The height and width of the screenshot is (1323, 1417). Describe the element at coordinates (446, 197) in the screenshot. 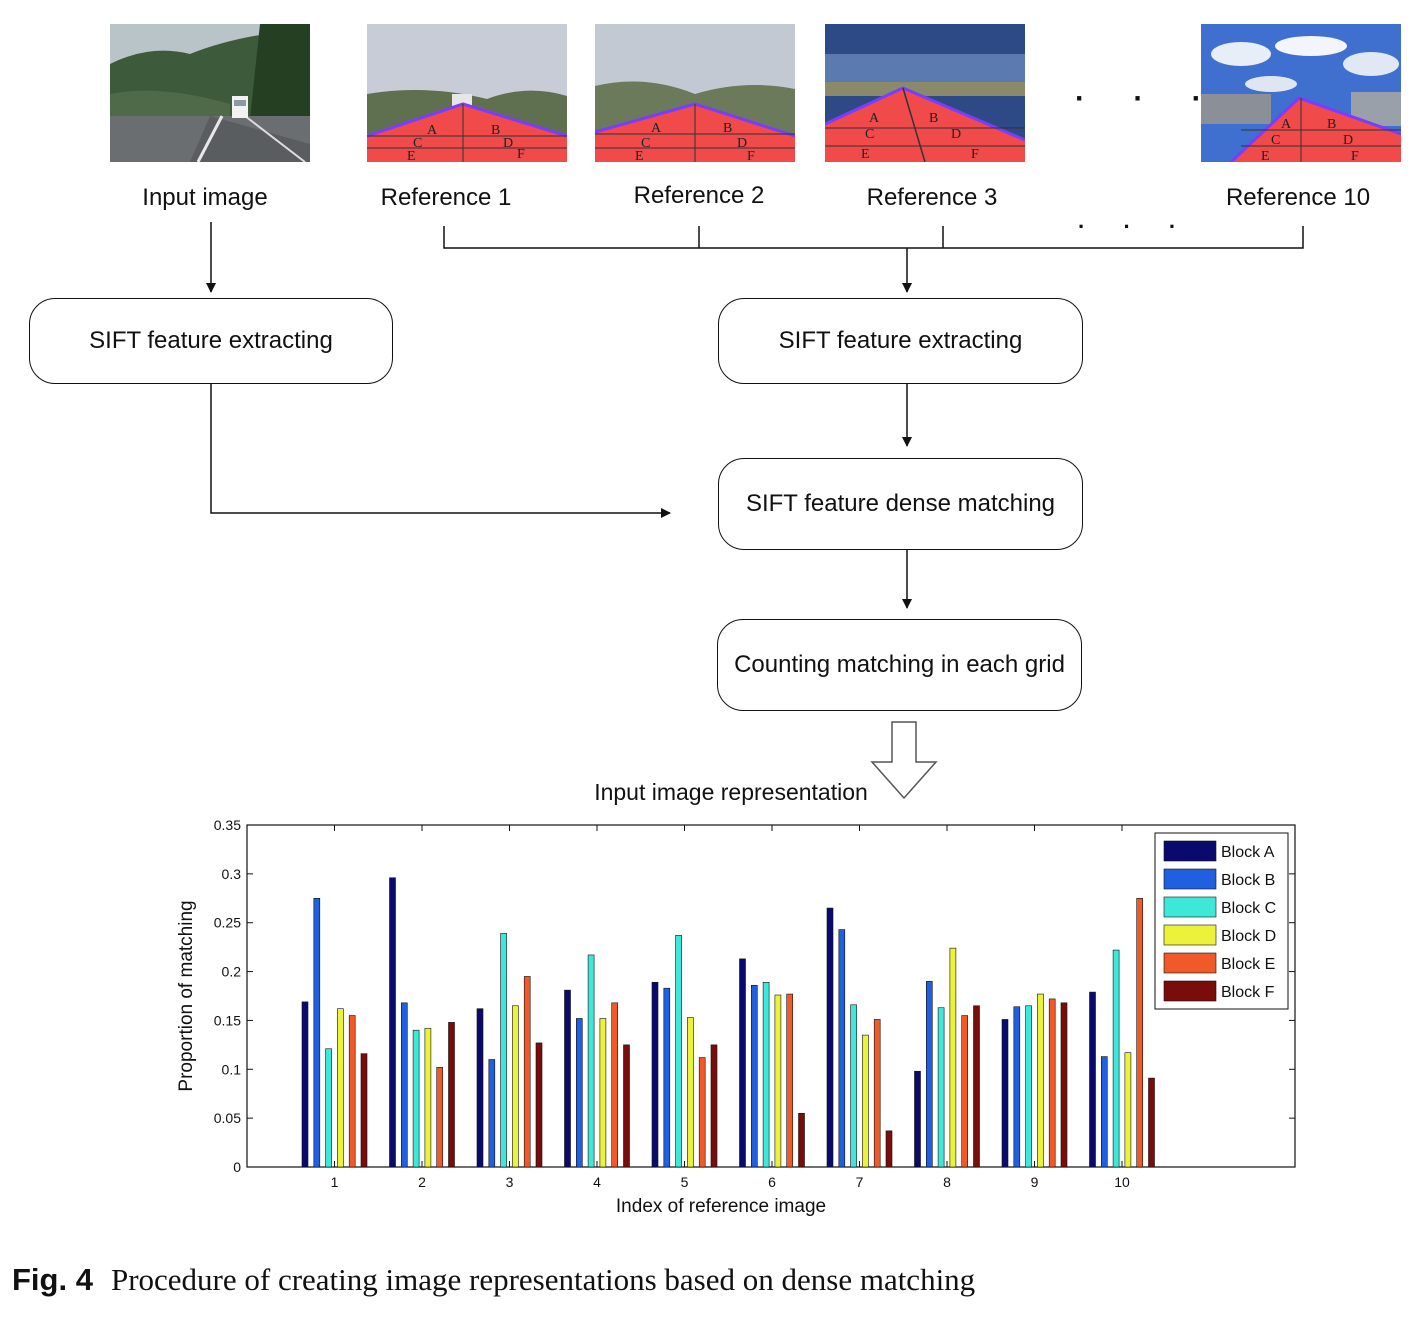

I see `reference-label-1: Reference 1` at that location.